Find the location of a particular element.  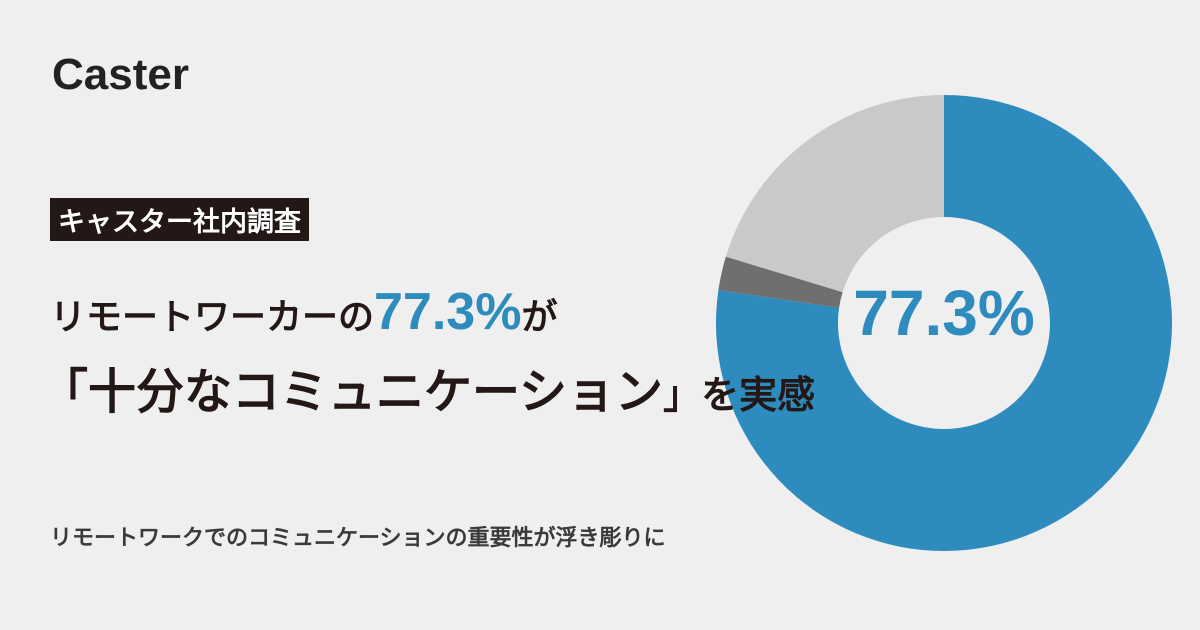

brand-logo: Caster is located at coordinates (120, 74).